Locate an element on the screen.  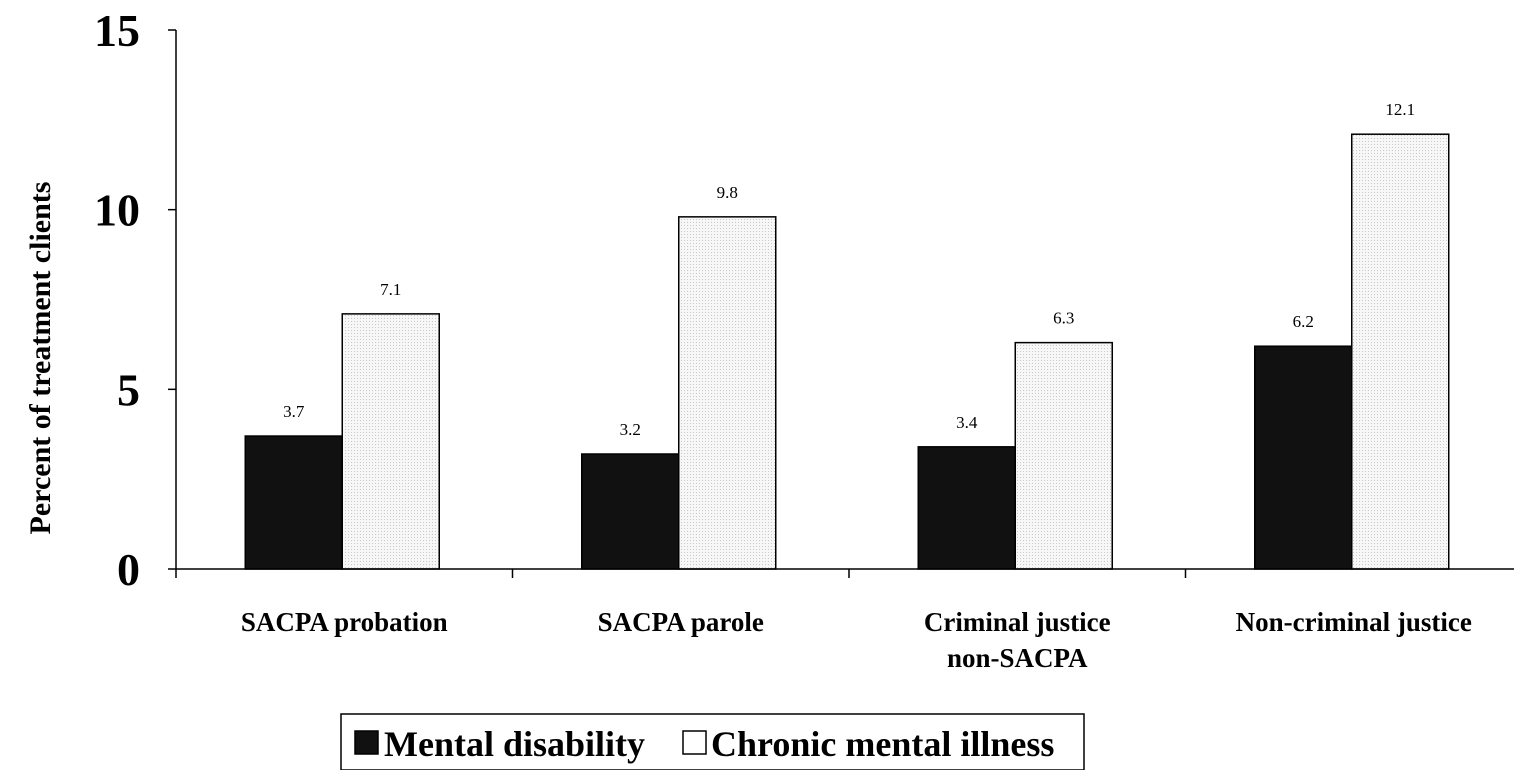
category-label: SACPA parole is located at coordinates (681, 622).